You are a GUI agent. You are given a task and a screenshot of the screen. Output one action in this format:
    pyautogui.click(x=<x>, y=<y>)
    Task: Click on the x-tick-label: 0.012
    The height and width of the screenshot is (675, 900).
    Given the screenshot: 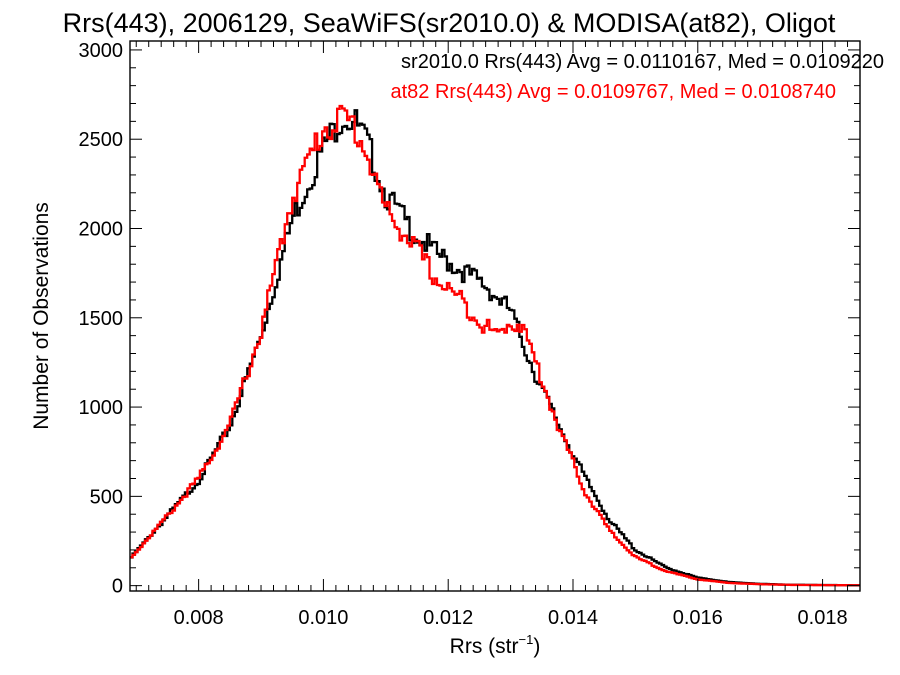 What is the action you would take?
    pyautogui.click(x=448, y=618)
    